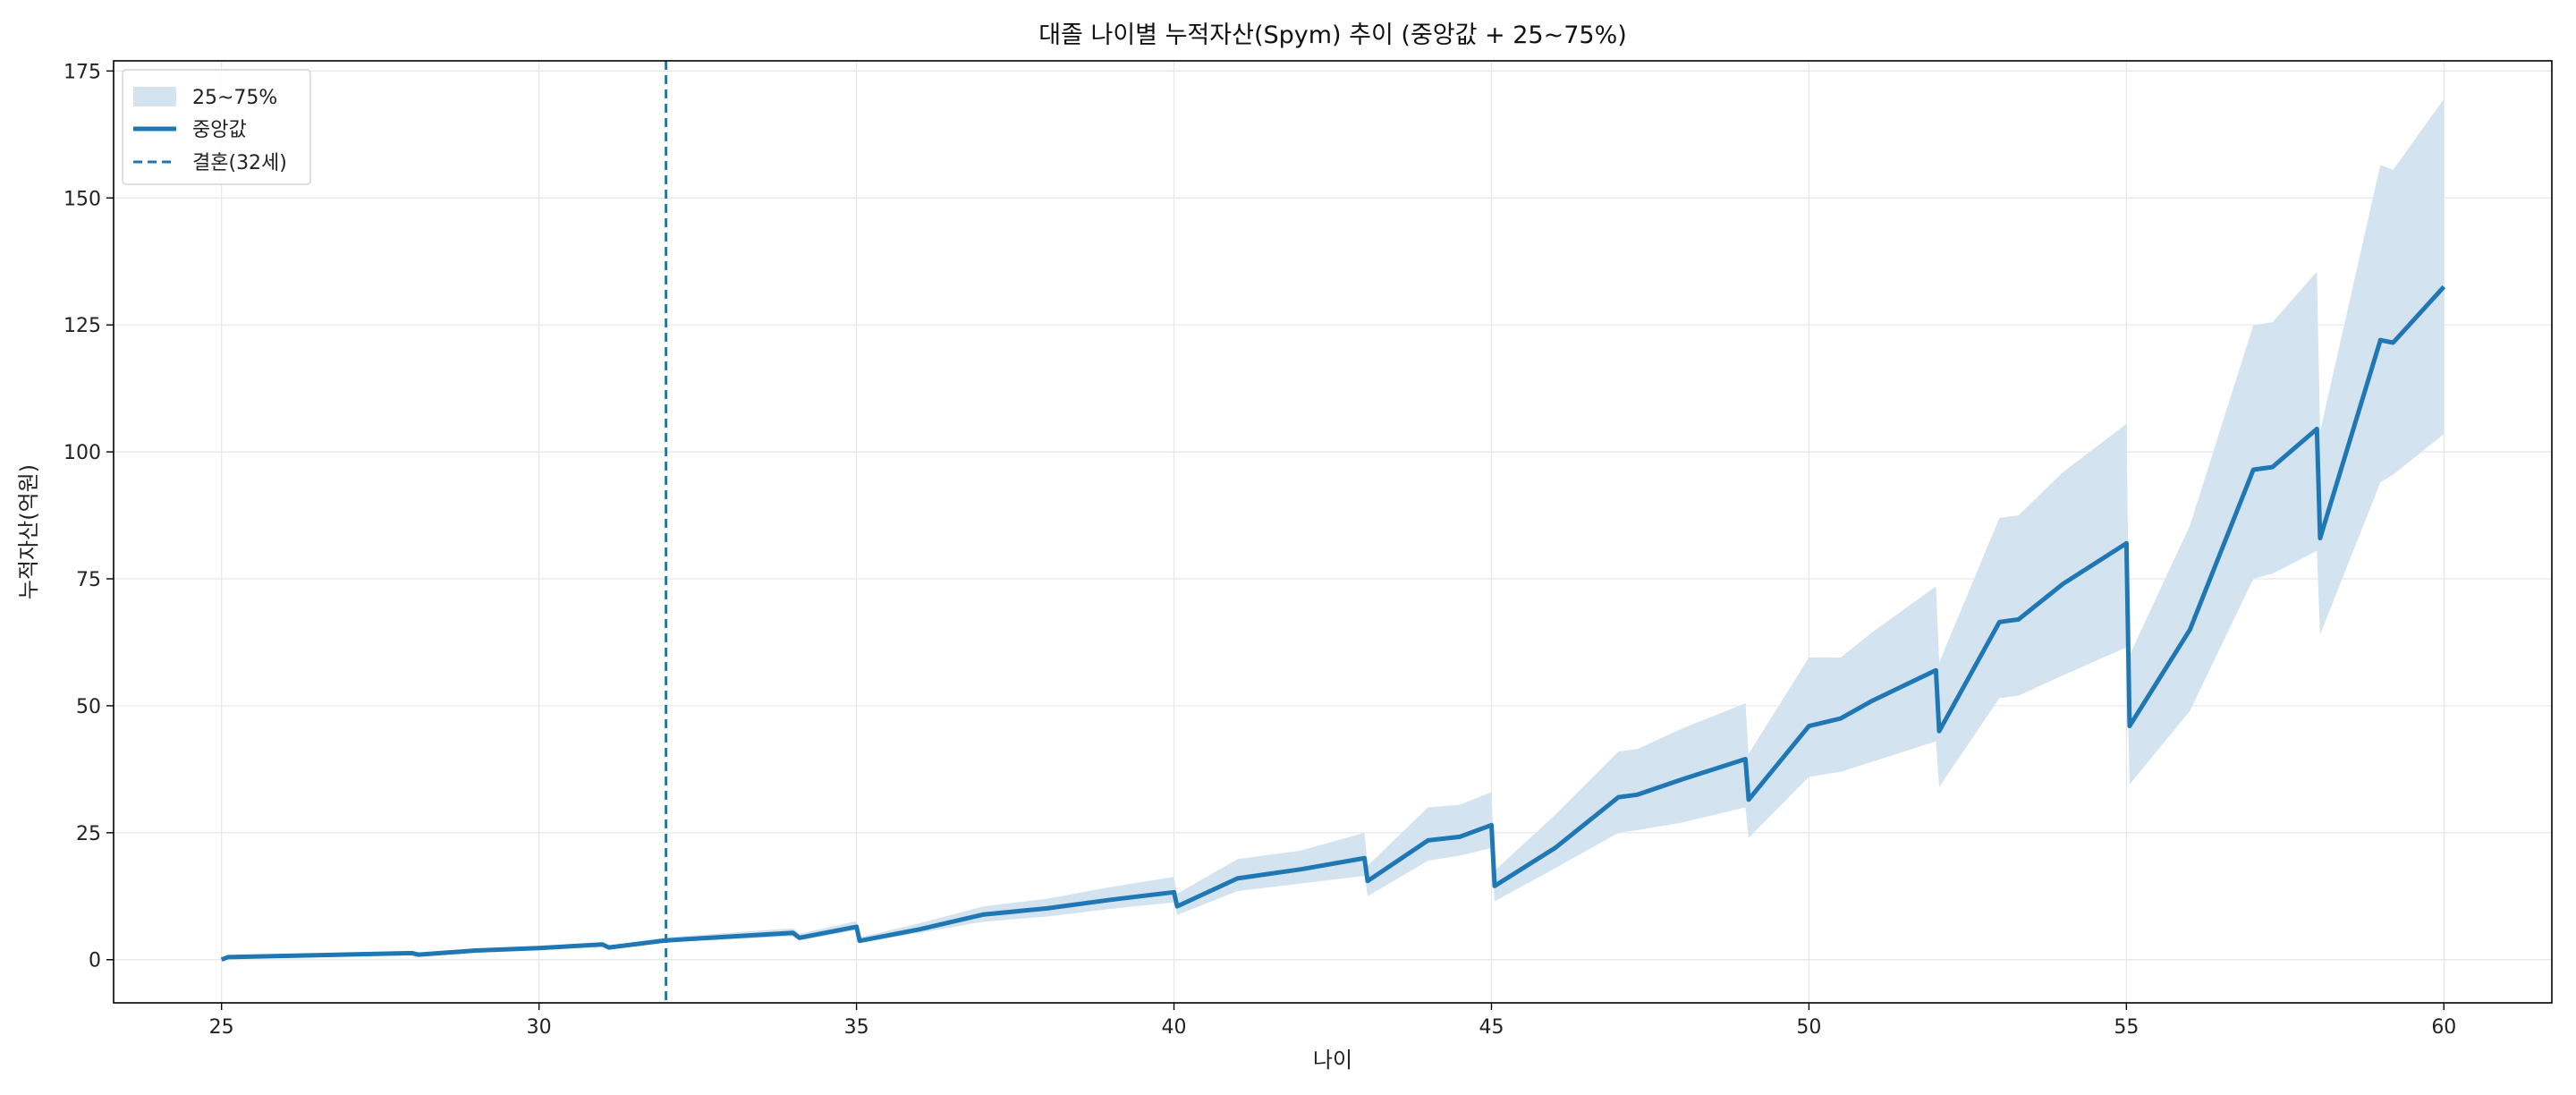 This screenshot has width=2576, height=1095. I want to click on x-axis-title: 나이, so click(1332, 1060).